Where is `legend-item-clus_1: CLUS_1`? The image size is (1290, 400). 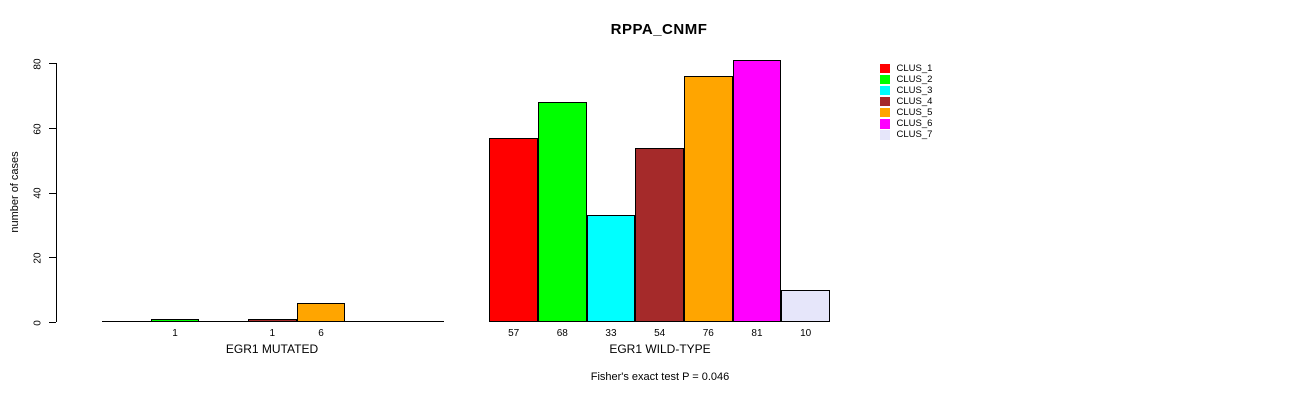 legend-item-clus_1: CLUS_1 is located at coordinates (906, 68).